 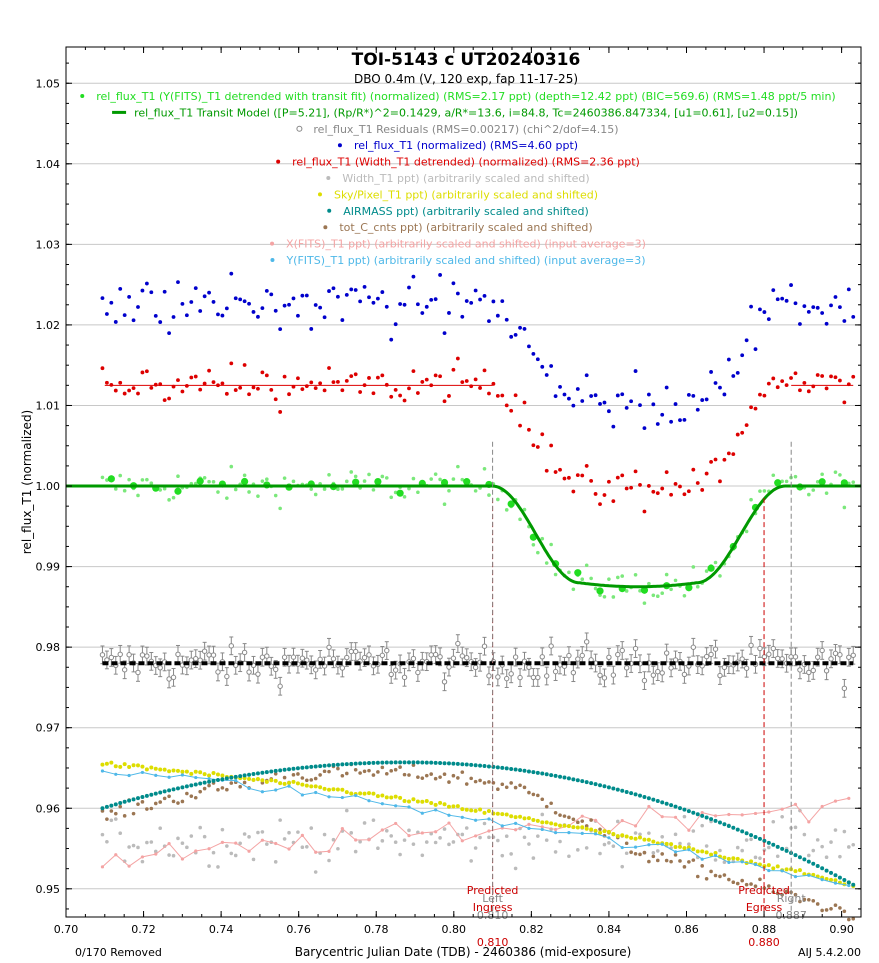 What do you see at coordinates (48, 728) in the screenshot?
I see `y-tick-label: 0.97` at bounding box center [48, 728].